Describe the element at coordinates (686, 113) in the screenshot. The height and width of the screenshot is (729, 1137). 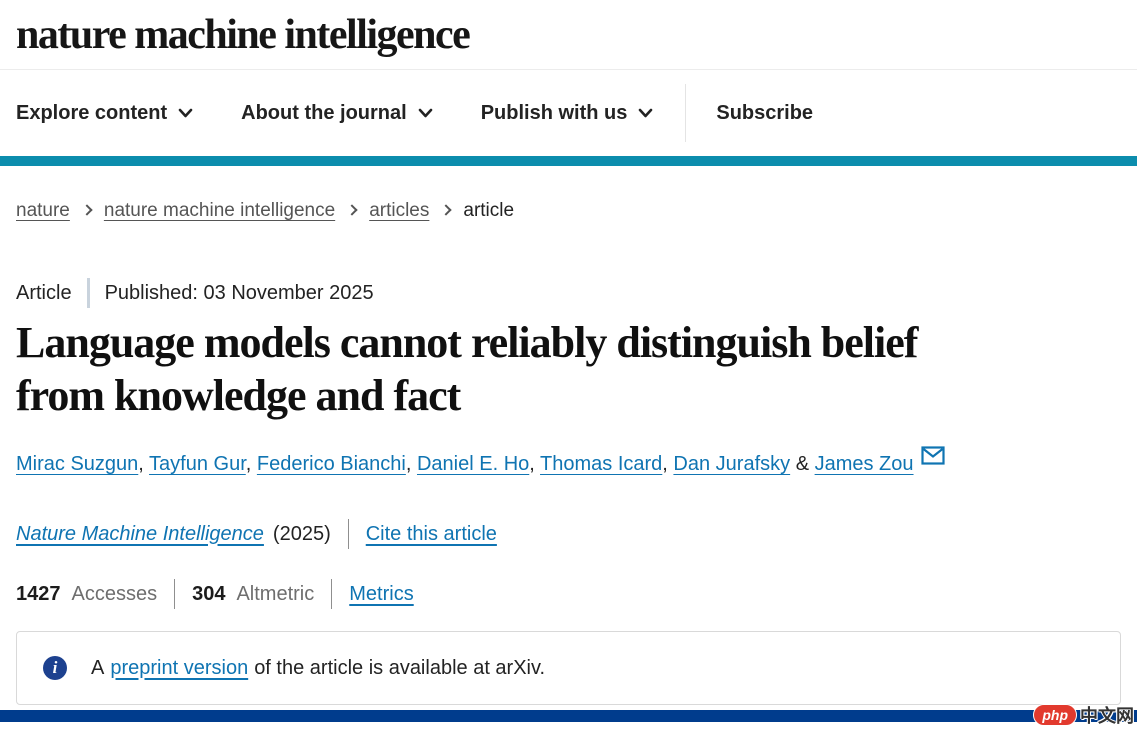
I see `nav-divider` at that location.